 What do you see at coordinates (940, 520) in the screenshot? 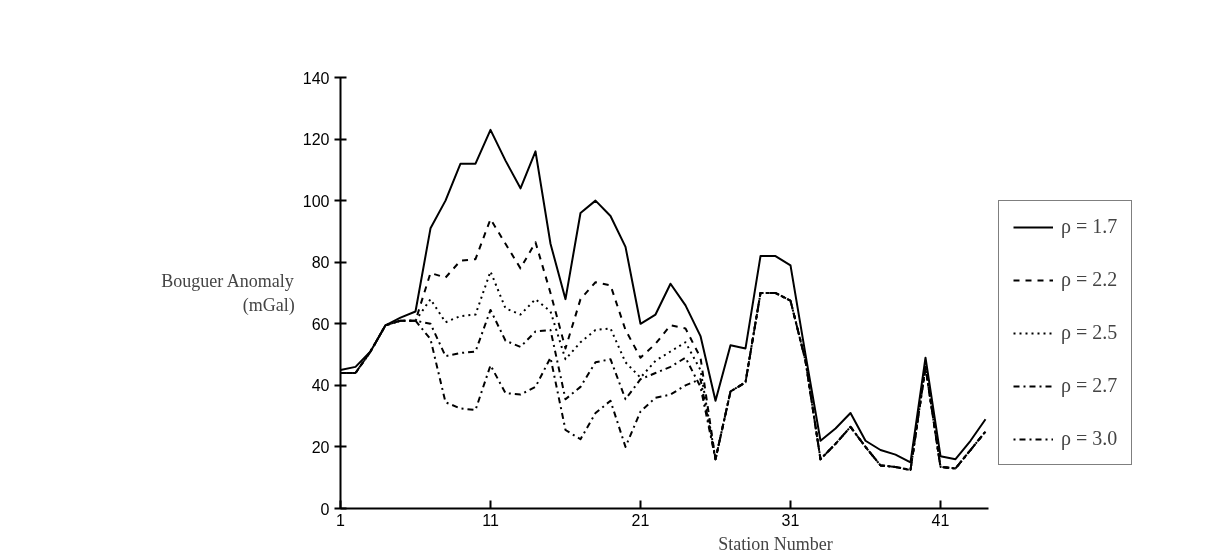
I see `x-tick-label: 41` at bounding box center [940, 520].